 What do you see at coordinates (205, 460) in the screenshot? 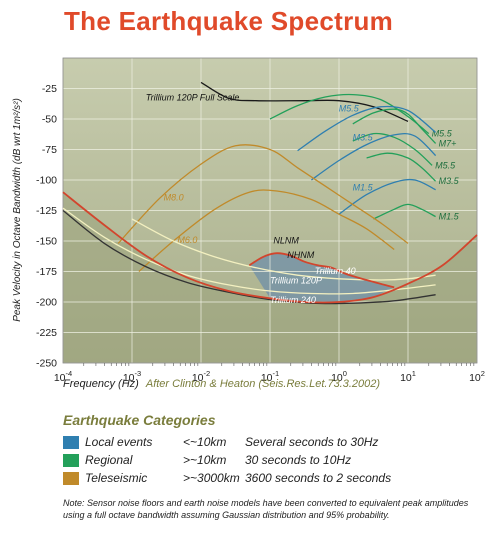
I see `category-distance: >~10km` at bounding box center [205, 460].